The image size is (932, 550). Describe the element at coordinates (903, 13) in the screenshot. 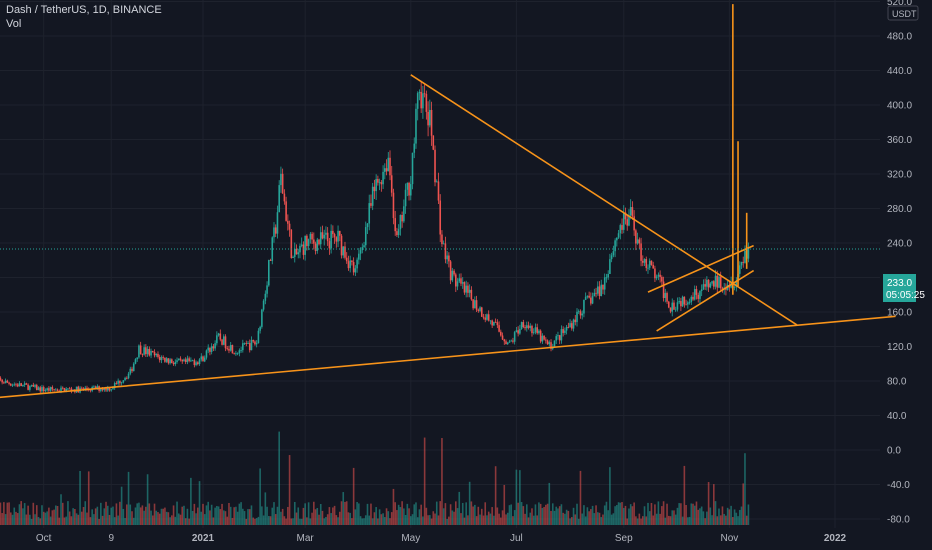

I see `currency-badge: USDT` at that location.